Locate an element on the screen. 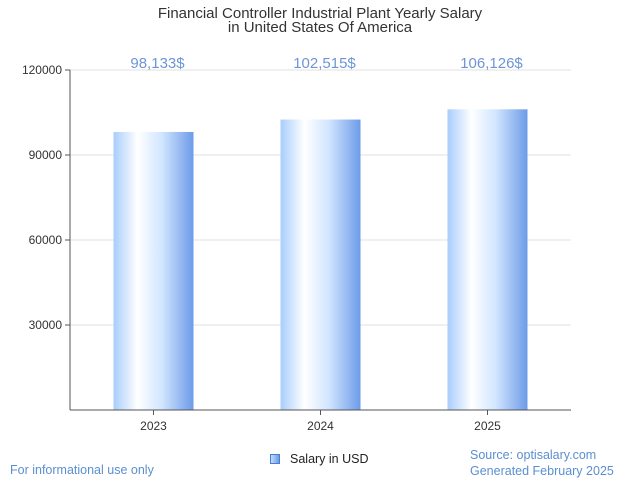  value-label-2025: 106,126$ is located at coordinates (491, 63).